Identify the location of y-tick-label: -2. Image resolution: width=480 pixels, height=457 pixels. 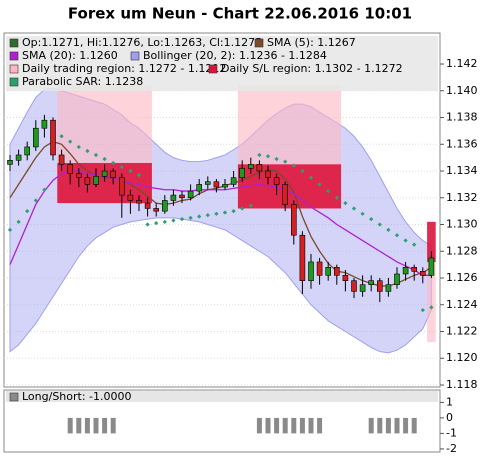
(451, 448).